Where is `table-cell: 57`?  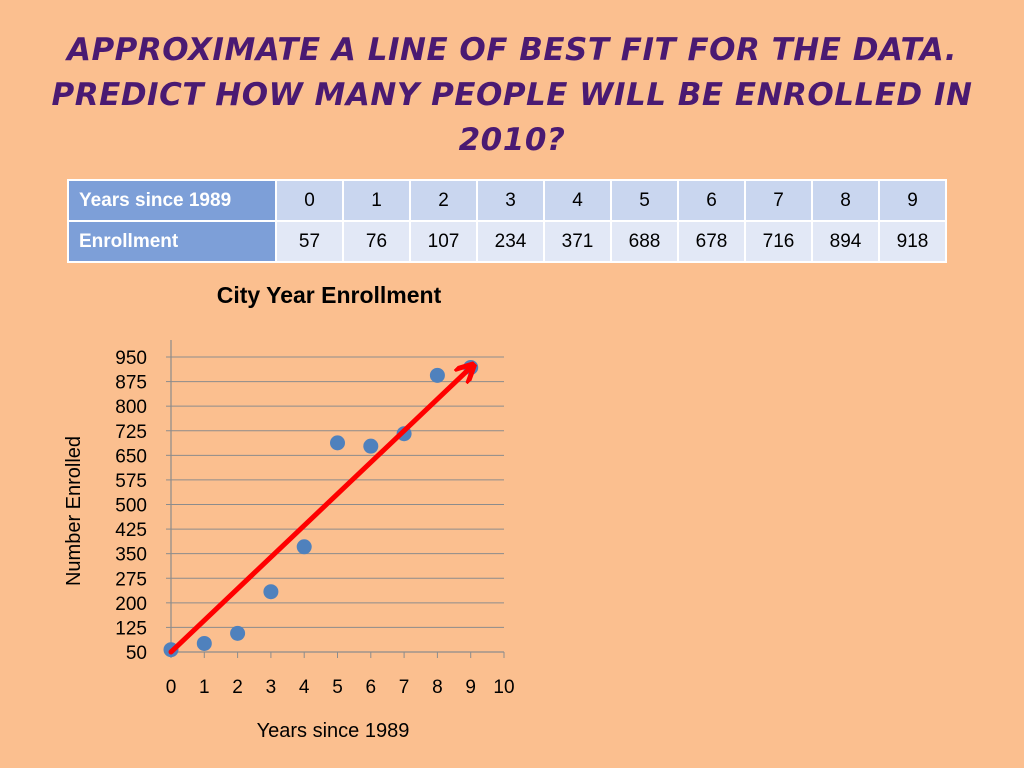 table-cell: 57 is located at coordinates (309, 241).